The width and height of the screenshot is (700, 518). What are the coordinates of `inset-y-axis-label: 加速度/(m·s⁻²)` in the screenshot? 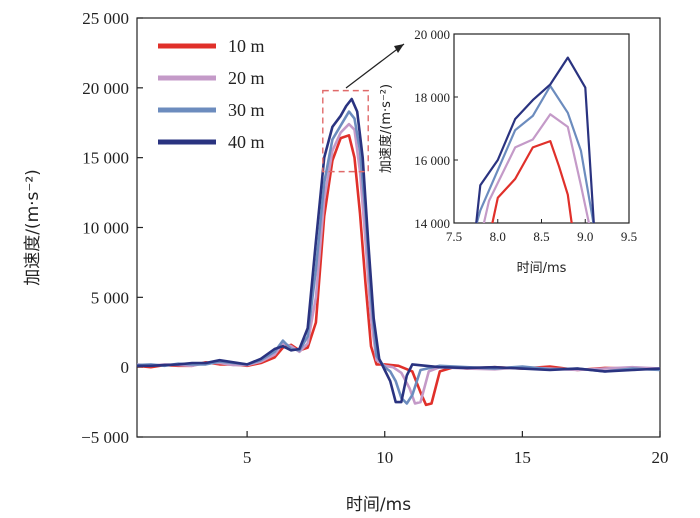 It's located at (386, 128).